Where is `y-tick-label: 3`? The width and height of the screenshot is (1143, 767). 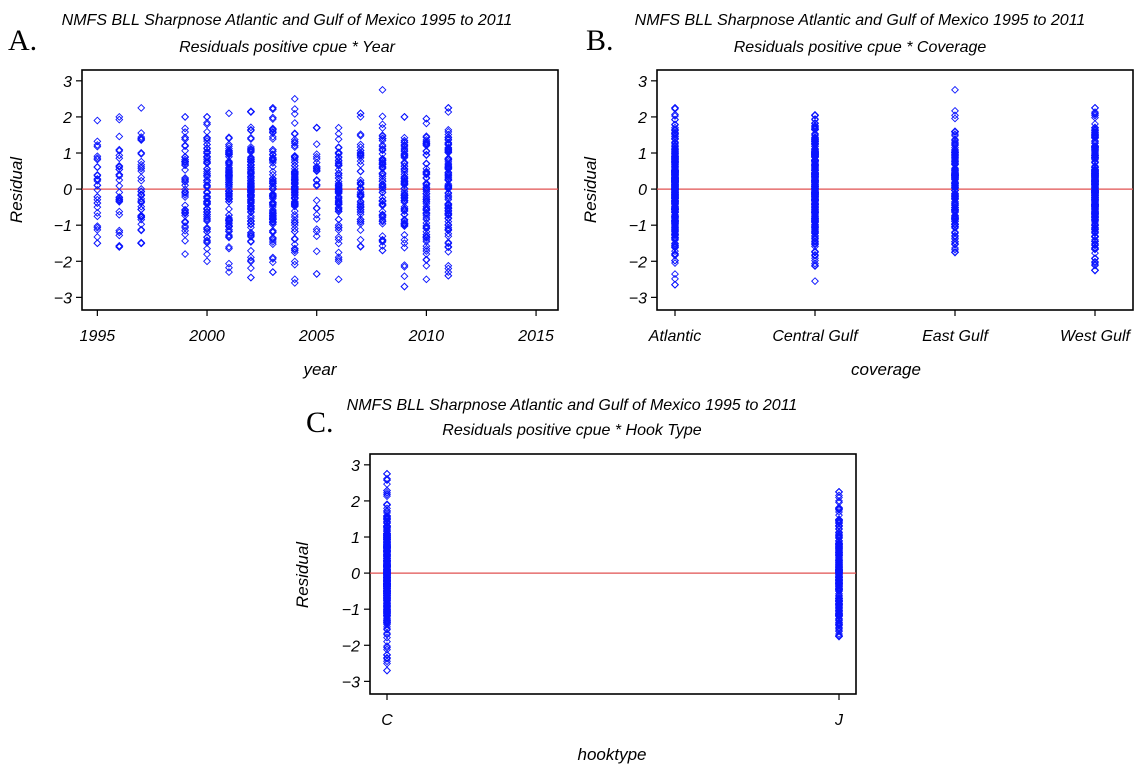 y-tick-label: 3 is located at coordinates (355, 466).